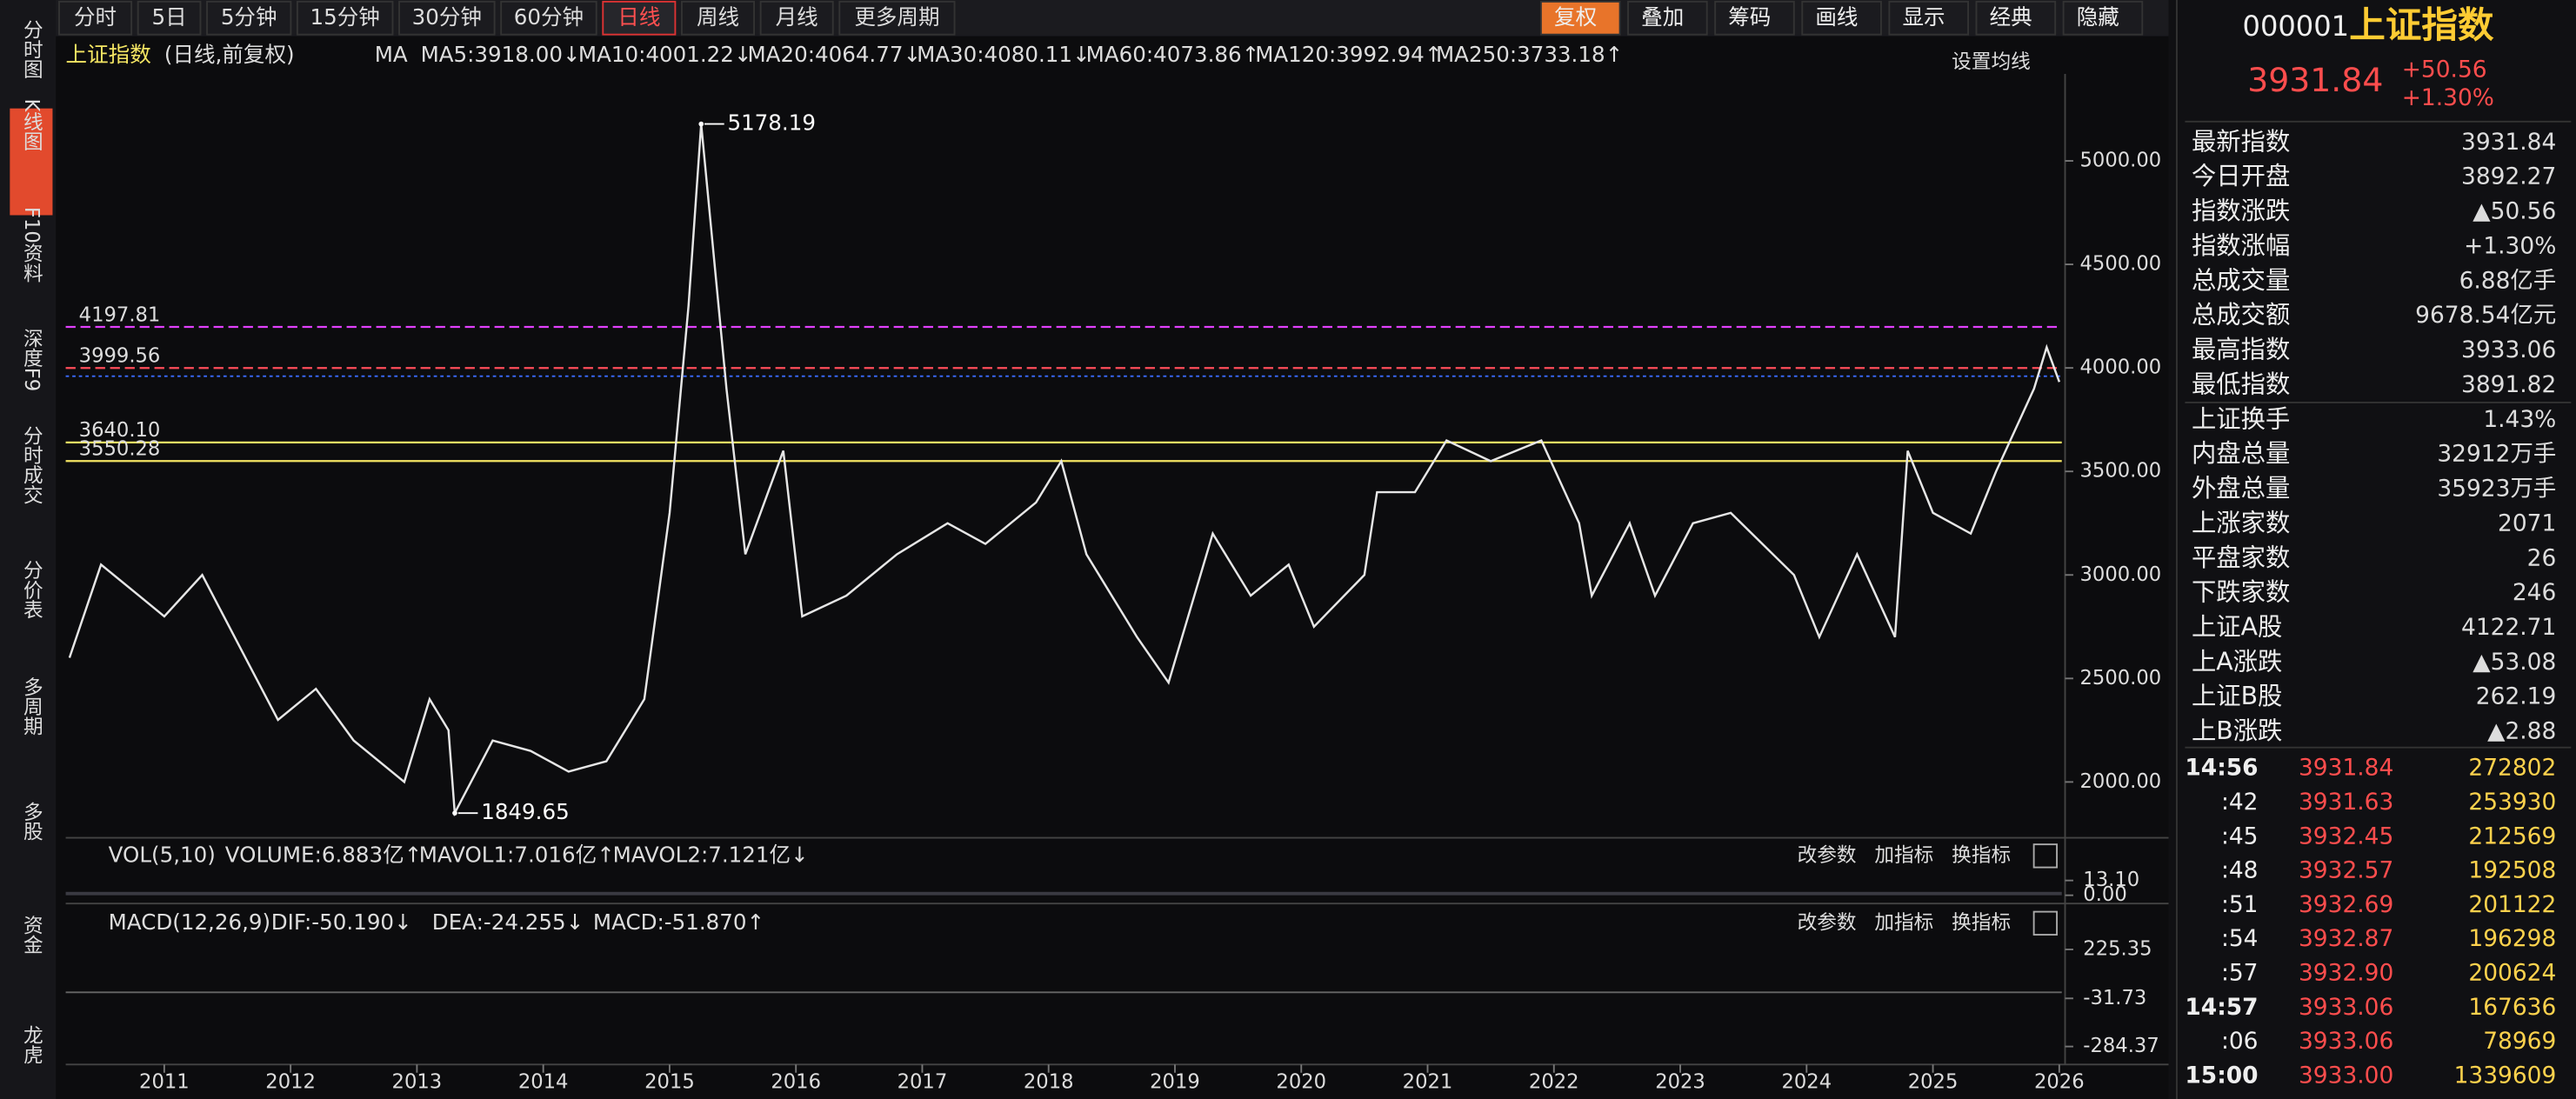 The image size is (2576, 1099). Describe the element at coordinates (2237, 626) in the screenshot. I see `quote-label: 上证A股` at that location.